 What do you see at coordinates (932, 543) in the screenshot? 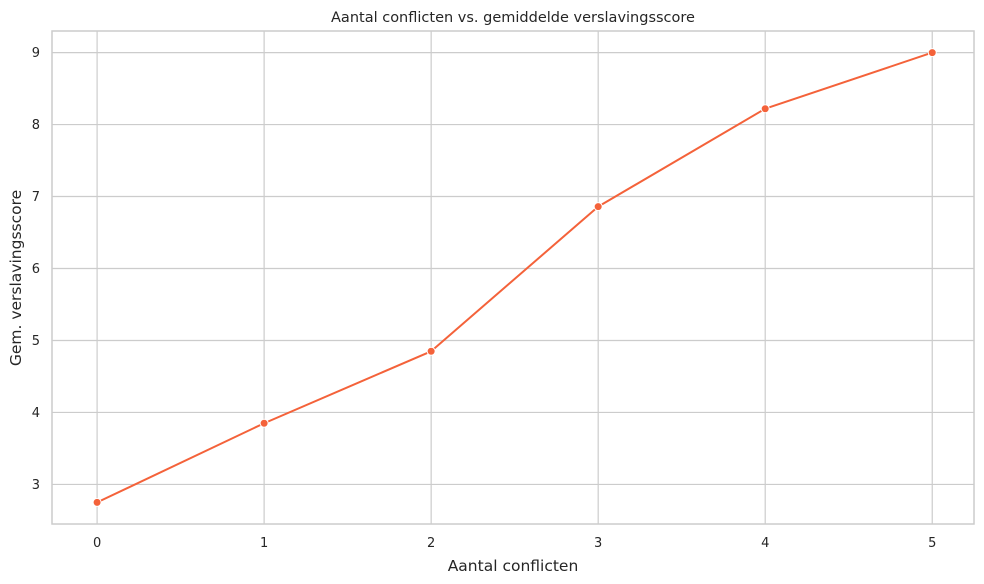
I see `x-tick-label: 5` at bounding box center [932, 543].